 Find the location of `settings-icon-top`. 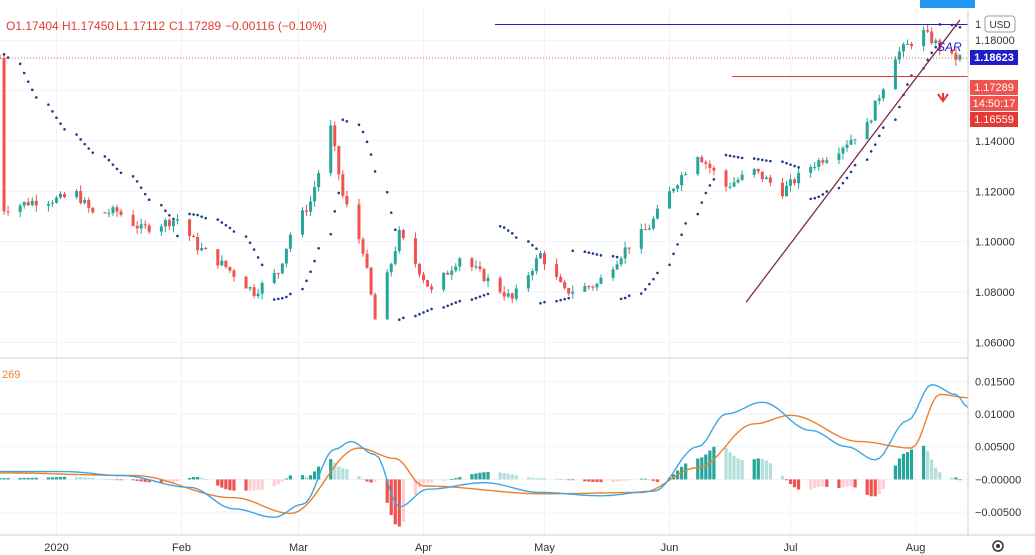

settings-icon-top is located at coordinates (1012, 4).